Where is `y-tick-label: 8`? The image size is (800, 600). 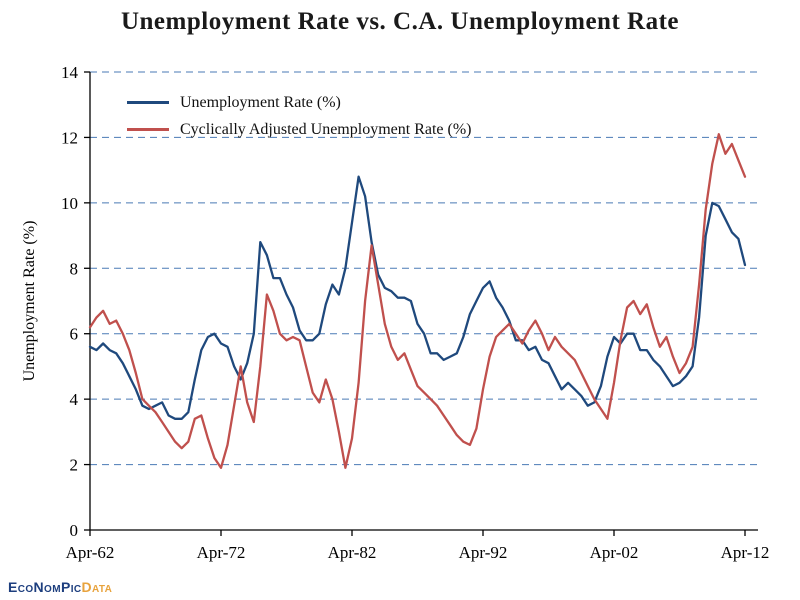 y-tick-label: 8 is located at coordinates (74, 268).